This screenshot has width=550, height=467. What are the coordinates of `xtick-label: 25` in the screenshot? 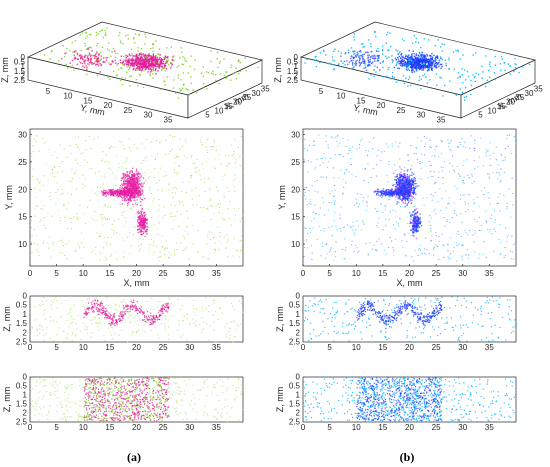 It's located at (163, 273).